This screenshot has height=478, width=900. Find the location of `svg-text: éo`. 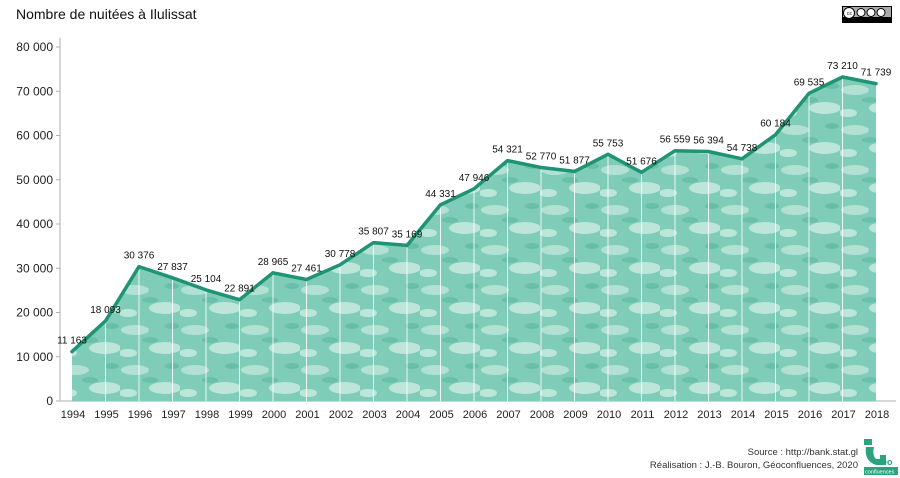

svg-text: éo is located at coordinates (887, 462).